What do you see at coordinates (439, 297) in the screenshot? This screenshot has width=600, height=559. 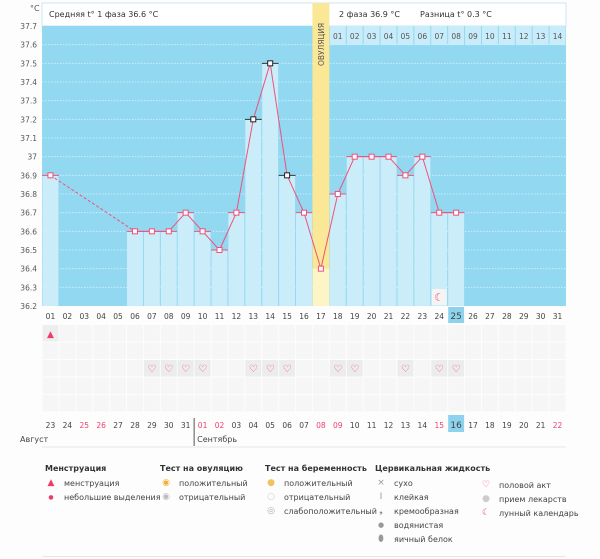 I see `moon-cell` at bounding box center [439, 297].